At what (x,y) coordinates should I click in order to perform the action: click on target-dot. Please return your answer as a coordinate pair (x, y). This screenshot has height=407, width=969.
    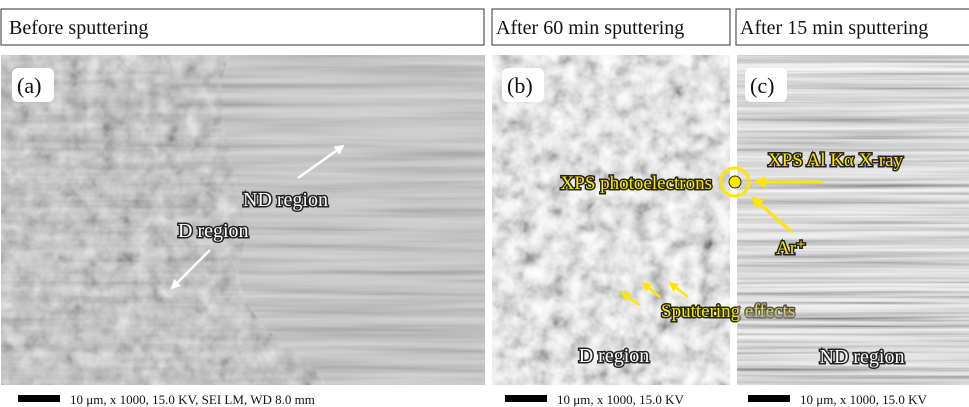
    Looking at the image, I should click on (735, 182).